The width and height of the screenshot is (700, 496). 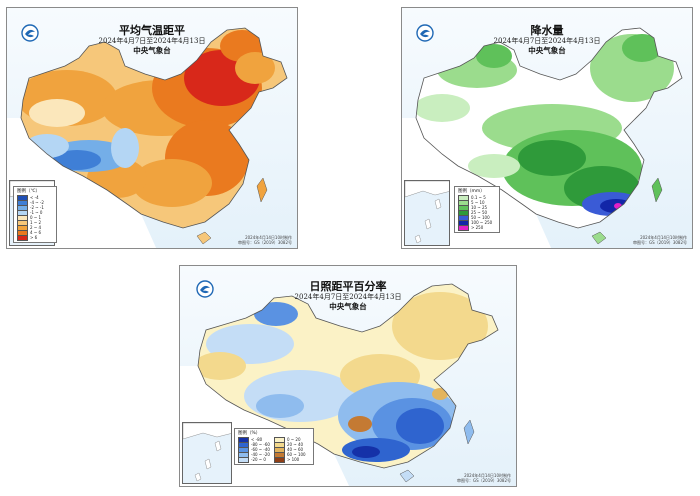 What do you see at coordinates (152, 50) in the screenshot?
I see `temperature-org: 中央气象台` at bounding box center [152, 50].